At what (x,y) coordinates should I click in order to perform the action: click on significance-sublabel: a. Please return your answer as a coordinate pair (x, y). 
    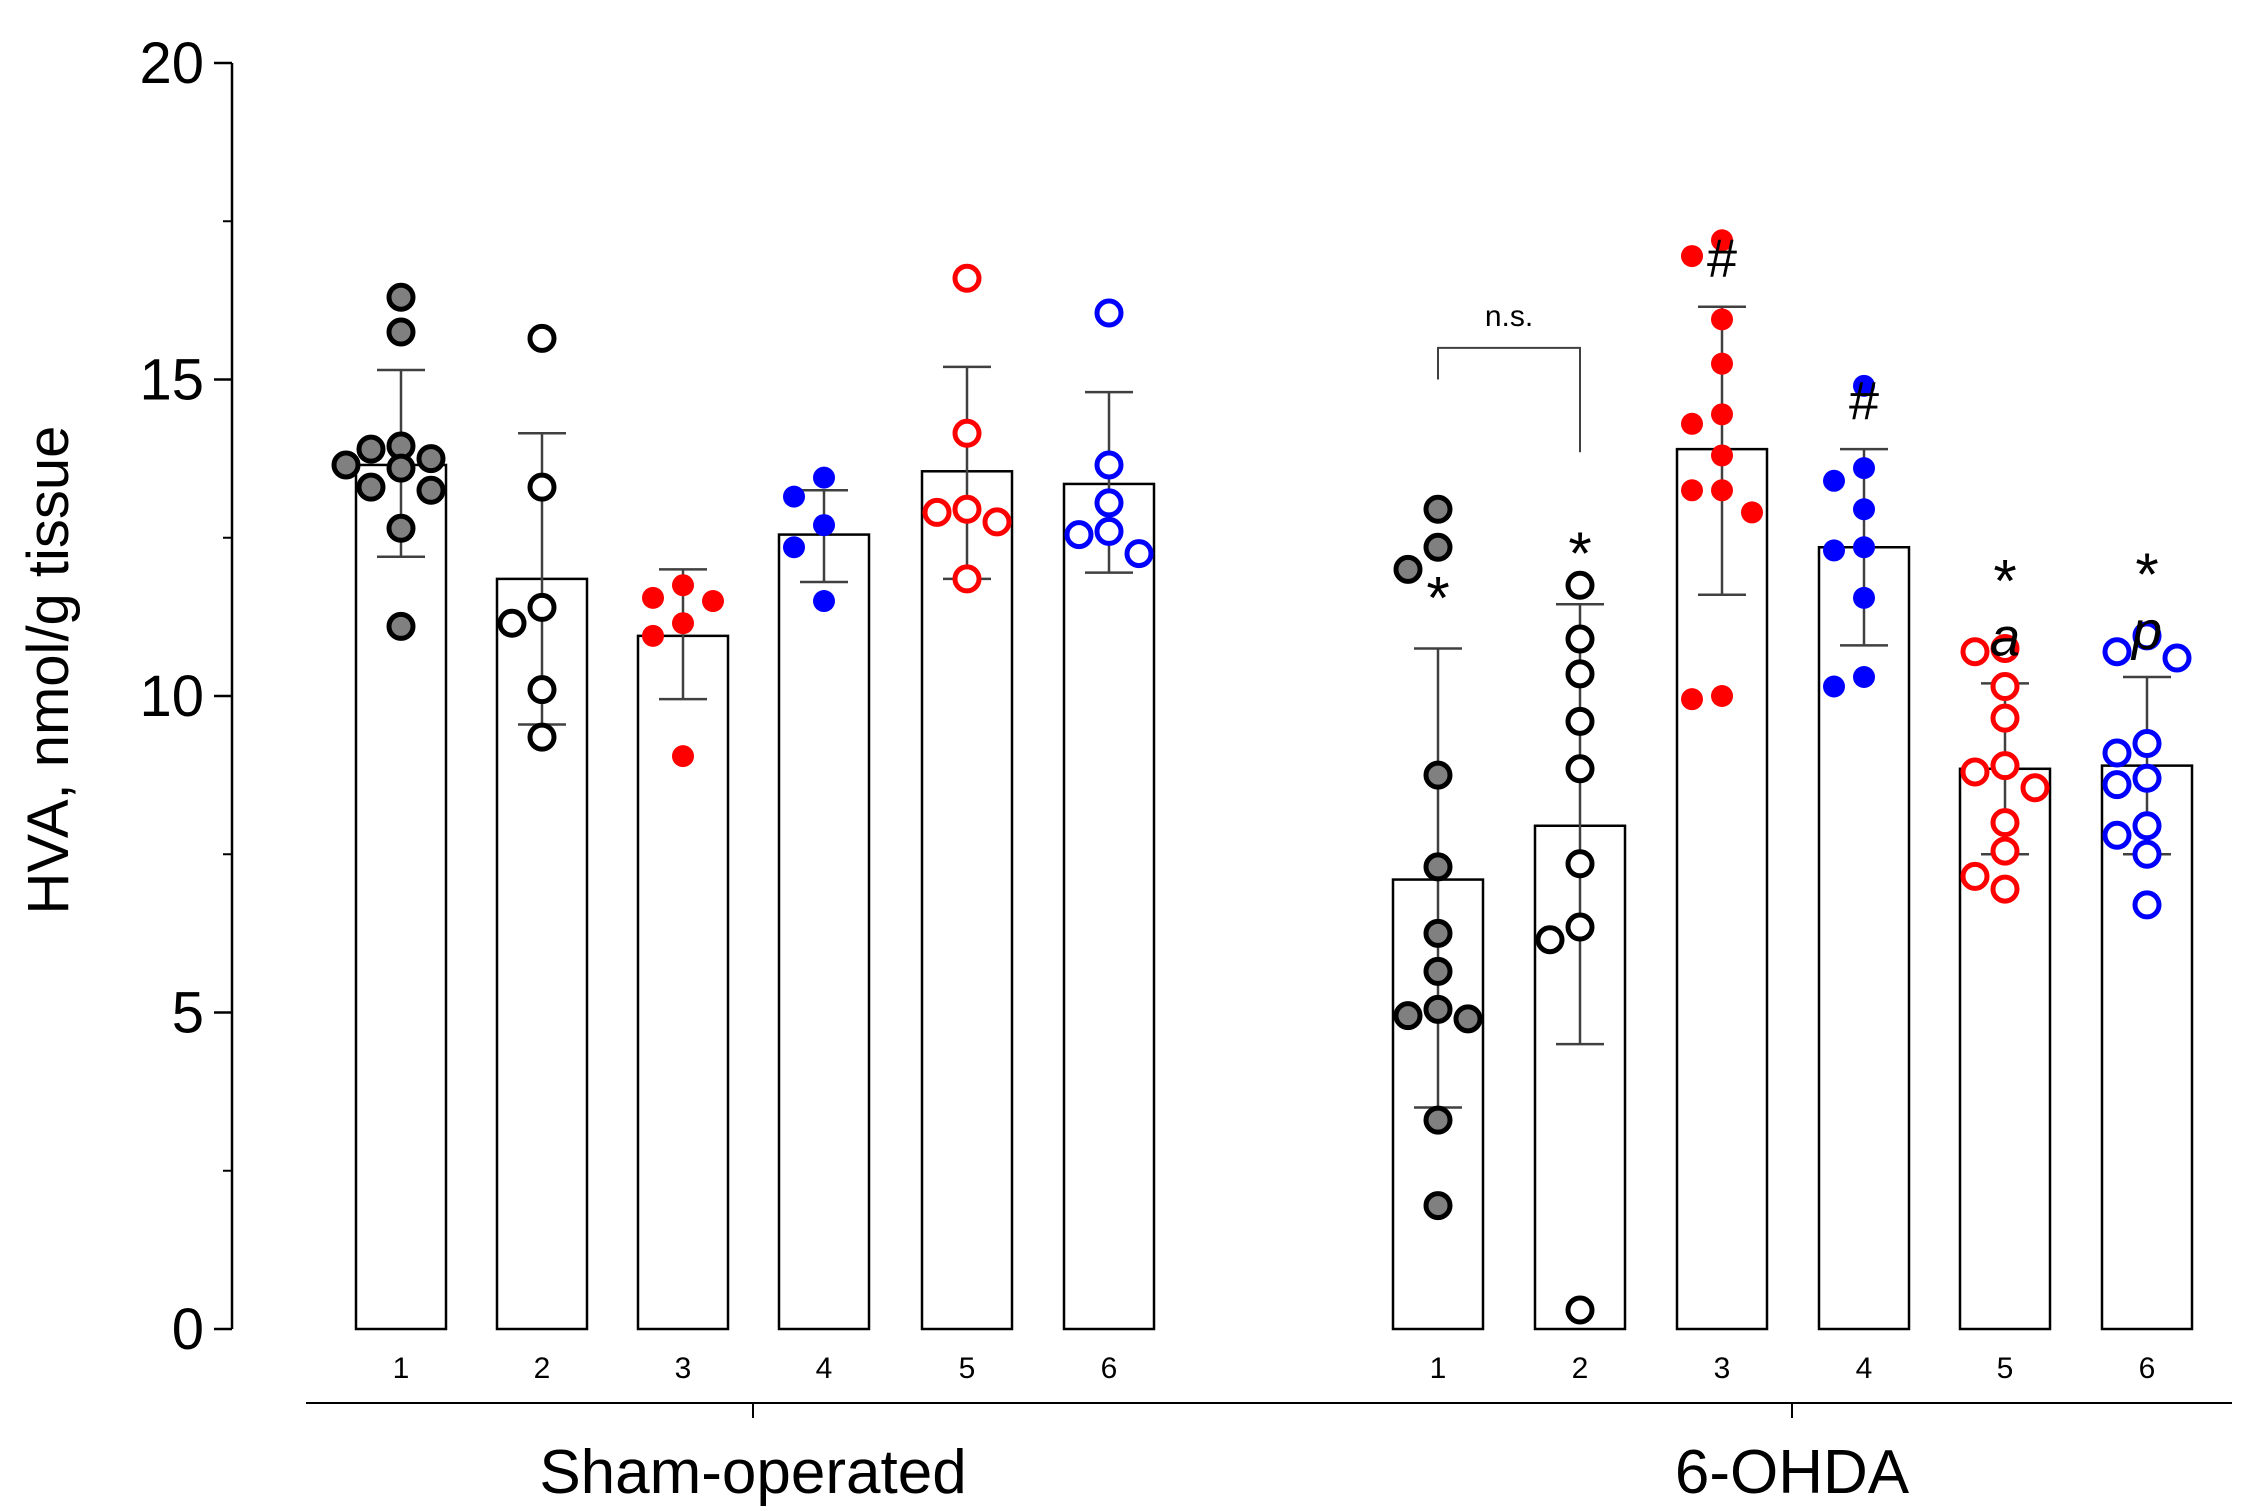
    Looking at the image, I should click on (2005, 637).